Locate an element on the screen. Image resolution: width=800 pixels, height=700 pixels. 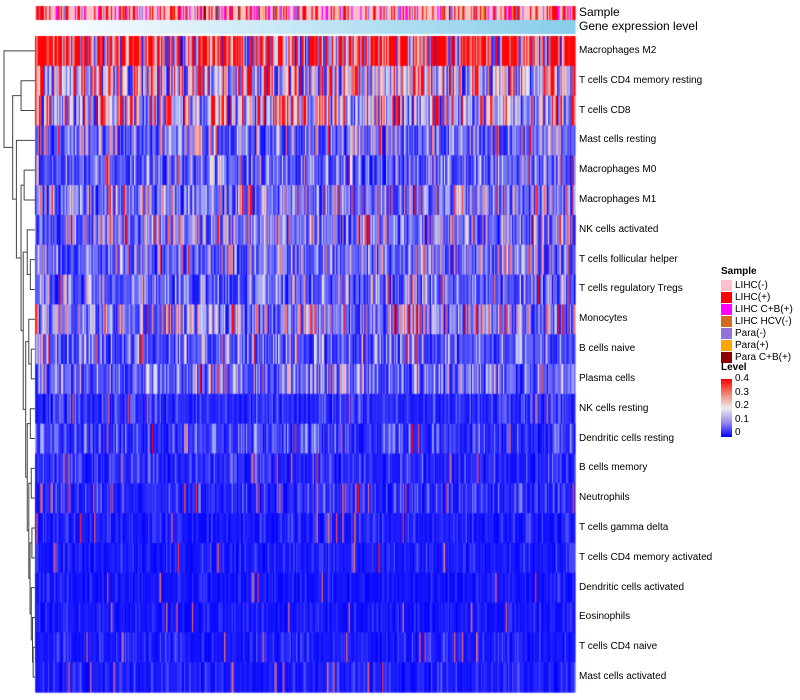
level-tick-label: 0.3 is located at coordinates (742, 392).